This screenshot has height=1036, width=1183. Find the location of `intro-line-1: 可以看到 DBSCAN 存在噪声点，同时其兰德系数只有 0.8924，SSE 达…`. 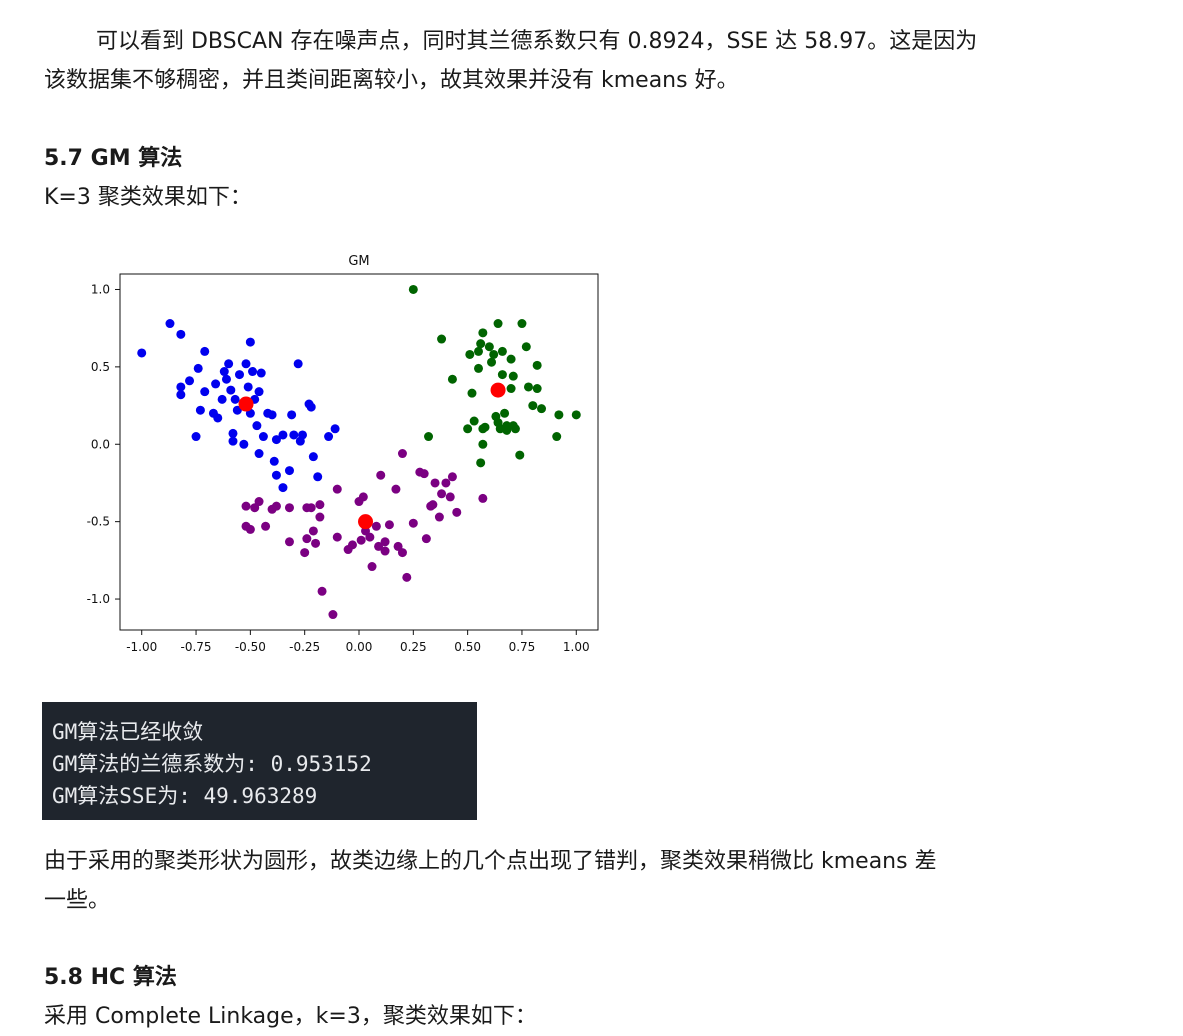

intro-line-1: 可以看到 DBSCAN 存在噪声点，同时其兰德系数只有 0.8924，SSE 达… is located at coordinates (537, 41).